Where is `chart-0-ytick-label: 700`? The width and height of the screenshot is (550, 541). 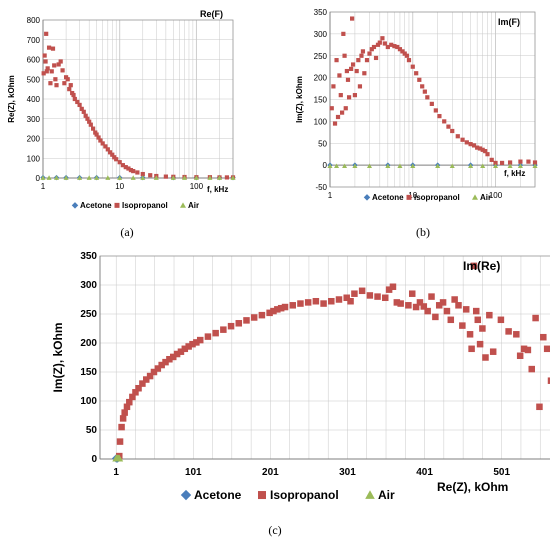 chart-0-ytick-label: 700 is located at coordinates (34, 40).